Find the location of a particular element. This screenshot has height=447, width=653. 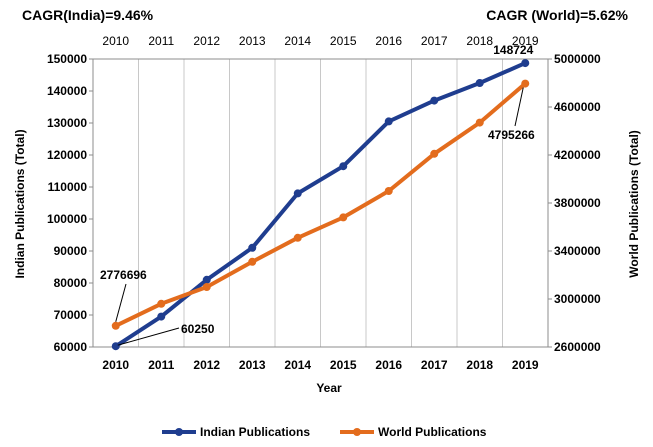

cagr-world-label: CAGR (World)=5.62% is located at coordinates (557, 15).